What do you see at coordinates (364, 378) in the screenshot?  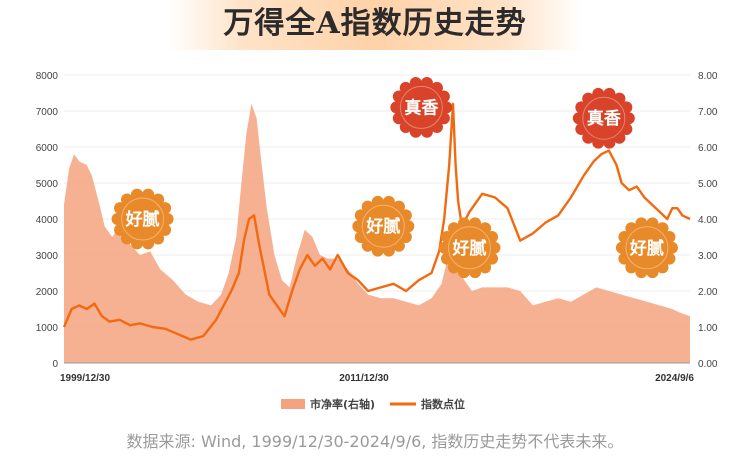 I see `x-tick-label: 2011/12/30` at bounding box center [364, 378].